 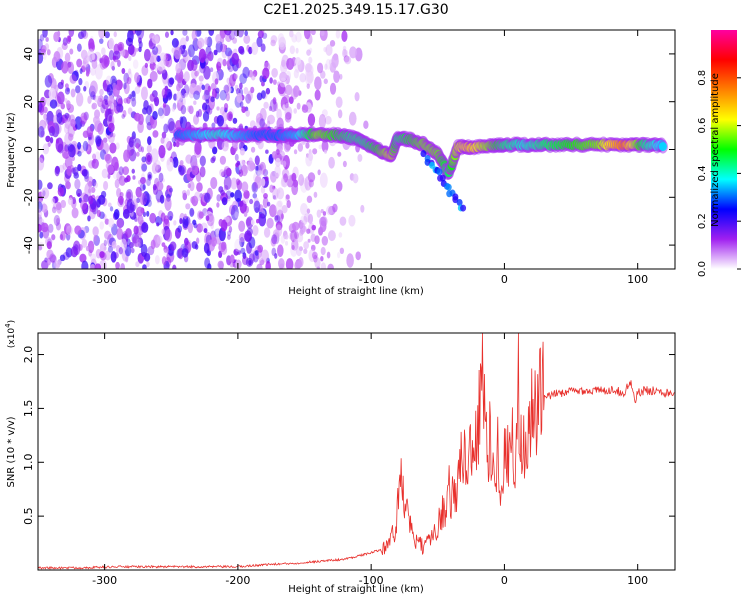 What do you see at coordinates (28, 355) in the screenshot?
I see `y-tick-label: 2.0` at bounding box center [28, 355].